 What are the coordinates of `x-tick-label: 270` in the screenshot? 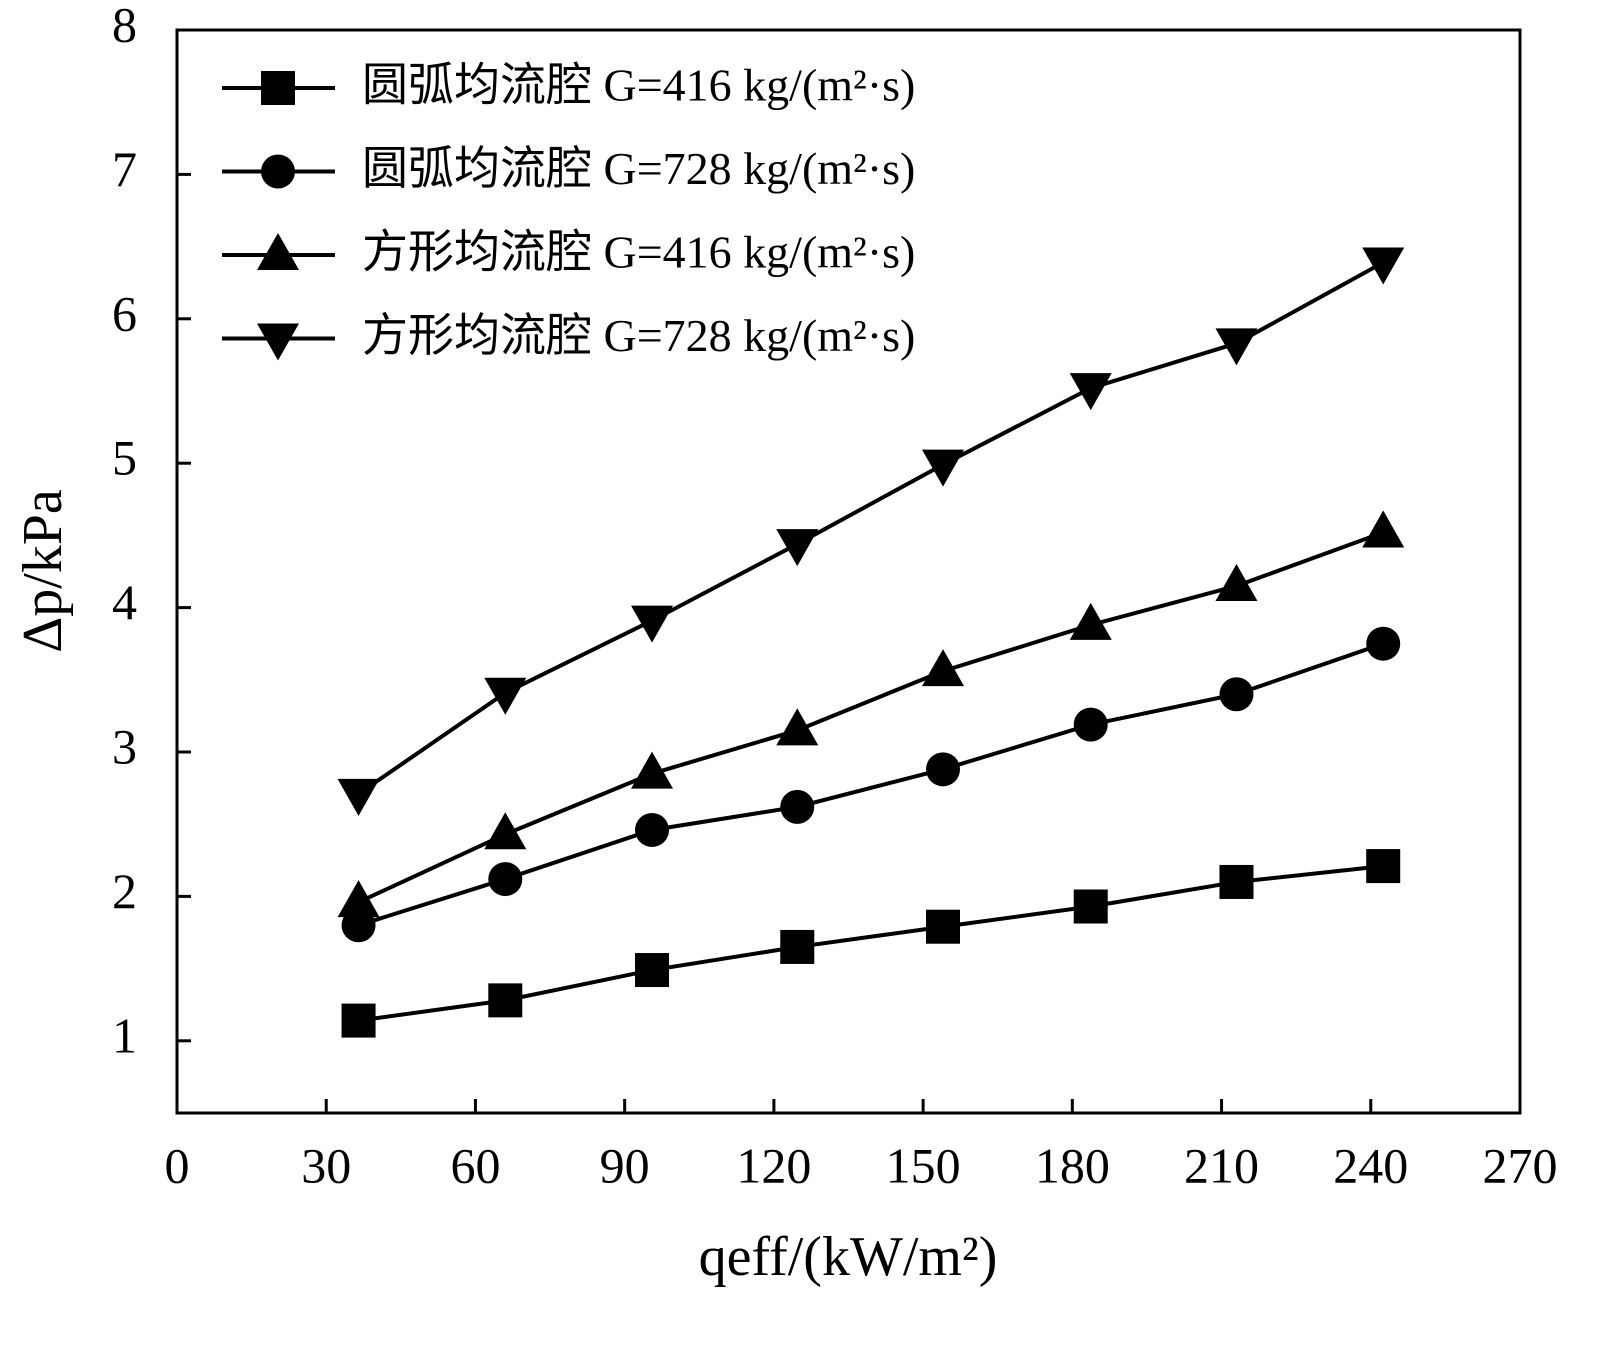 It's located at (1520, 1165).